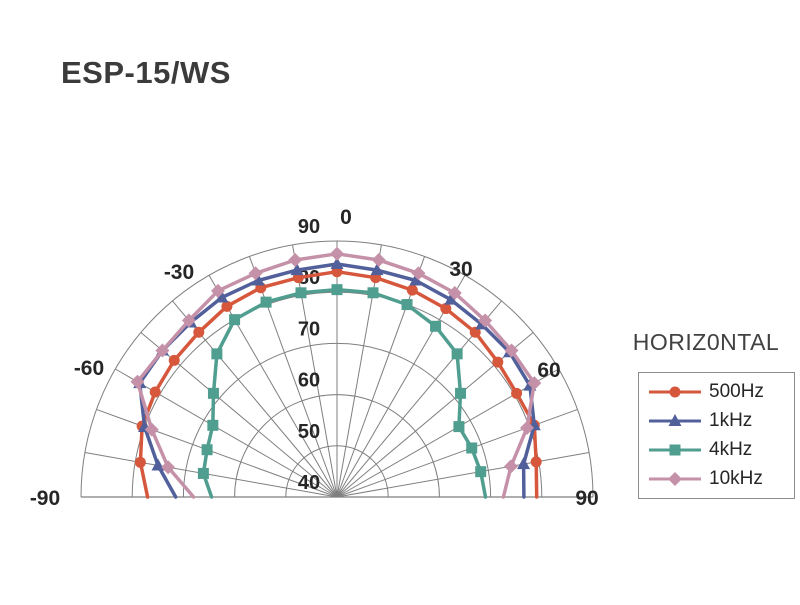 Image resolution: width=800 pixels, height=605 pixels. Describe the element at coordinates (342, 391) in the screenshot. I see `series-4kHz` at that location.